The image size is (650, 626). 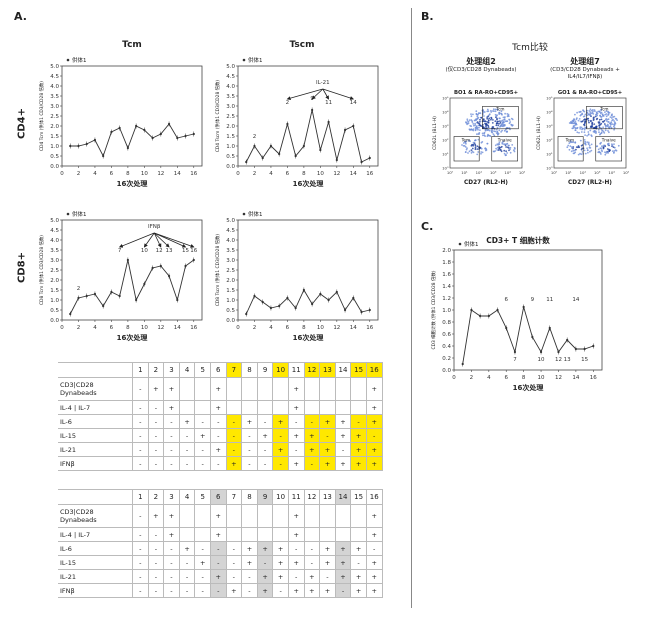 I want to click on table-col-header: 7, so click(x=234, y=370).